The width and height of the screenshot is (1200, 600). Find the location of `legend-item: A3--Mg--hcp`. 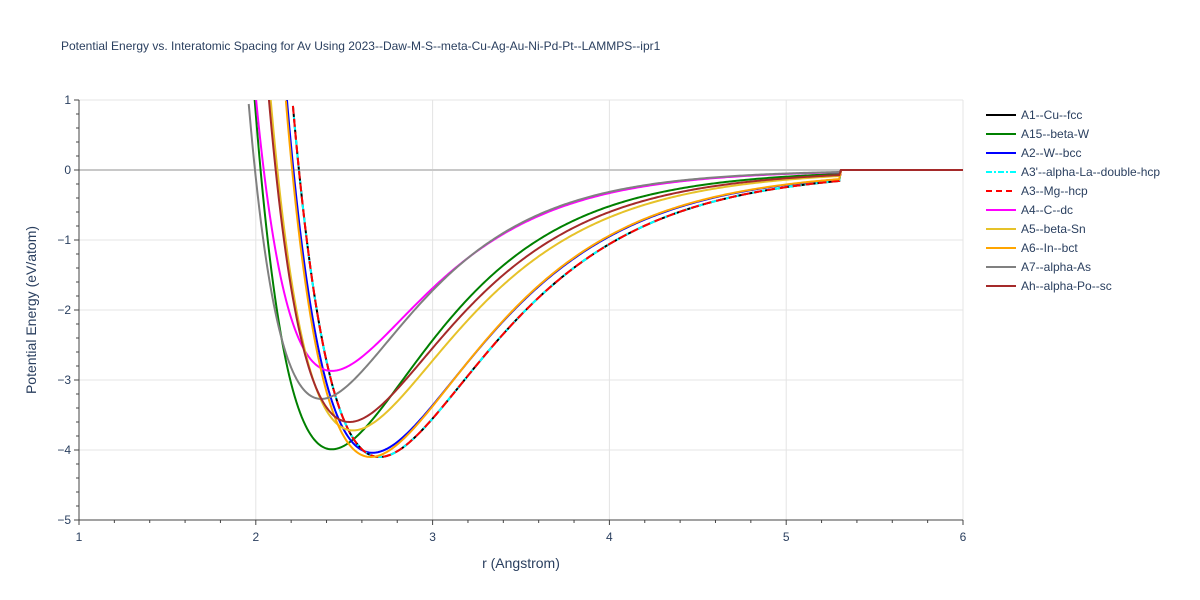

legend-item: A3--Mg--hcp is located at coordinates (1037, 191).